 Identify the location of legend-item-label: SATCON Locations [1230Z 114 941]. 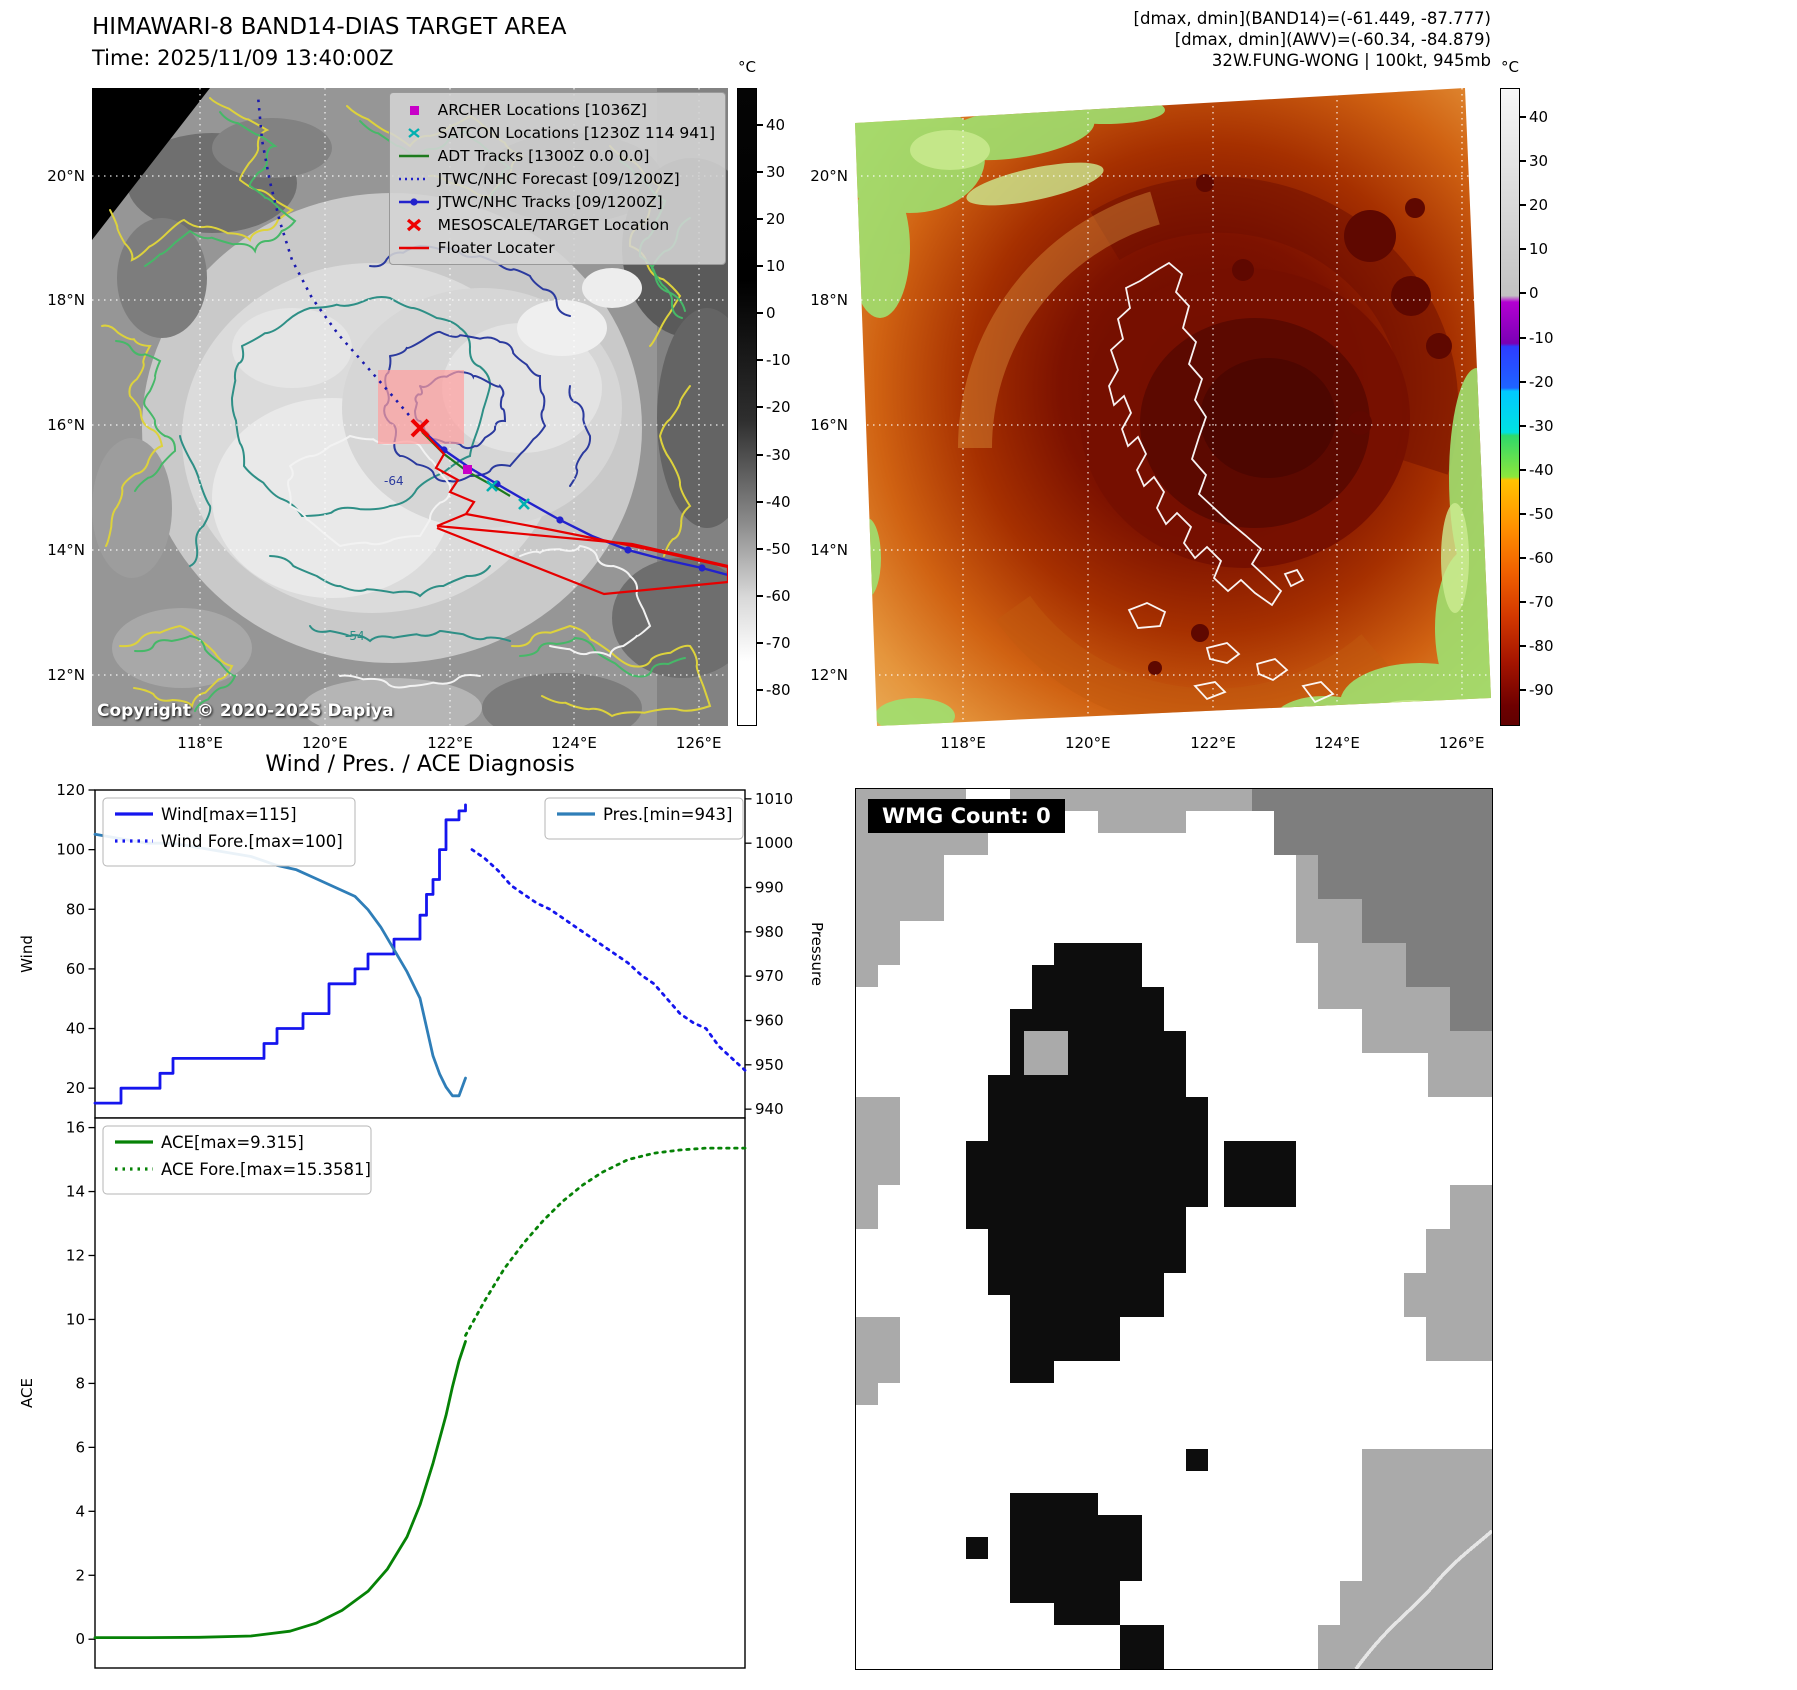
(576, 132).